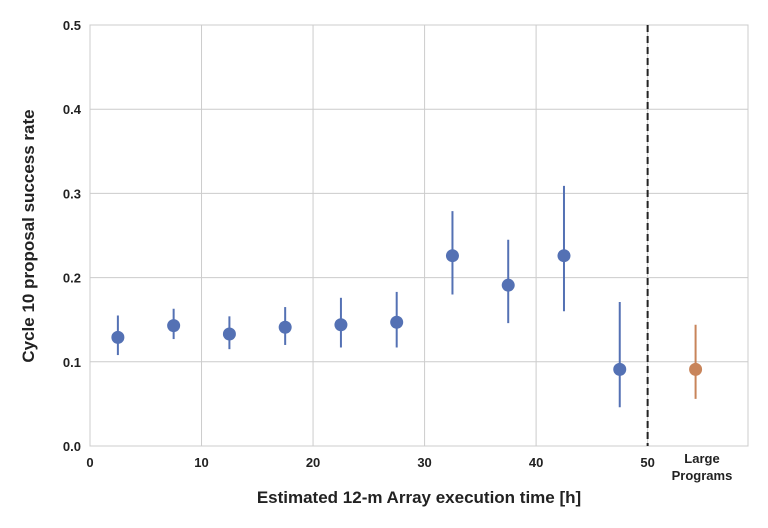 Image resolution: width=768 pixels, height=528 pixels. I want to click on x-tick-label: 30, so click(424, 462).